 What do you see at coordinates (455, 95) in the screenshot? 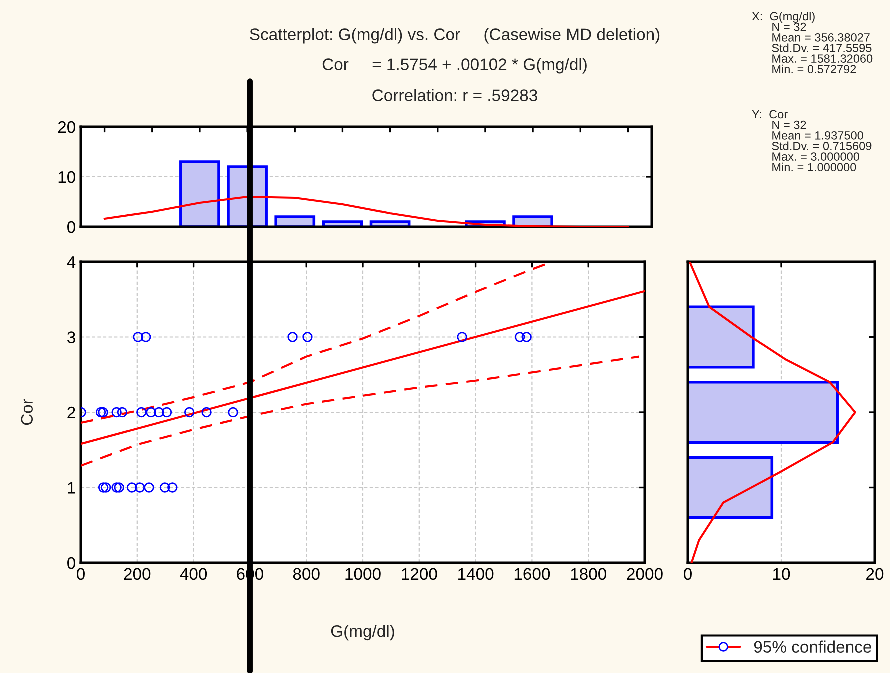
I see `text: Correlation: r = .59283` at bounding box center [455, 95].